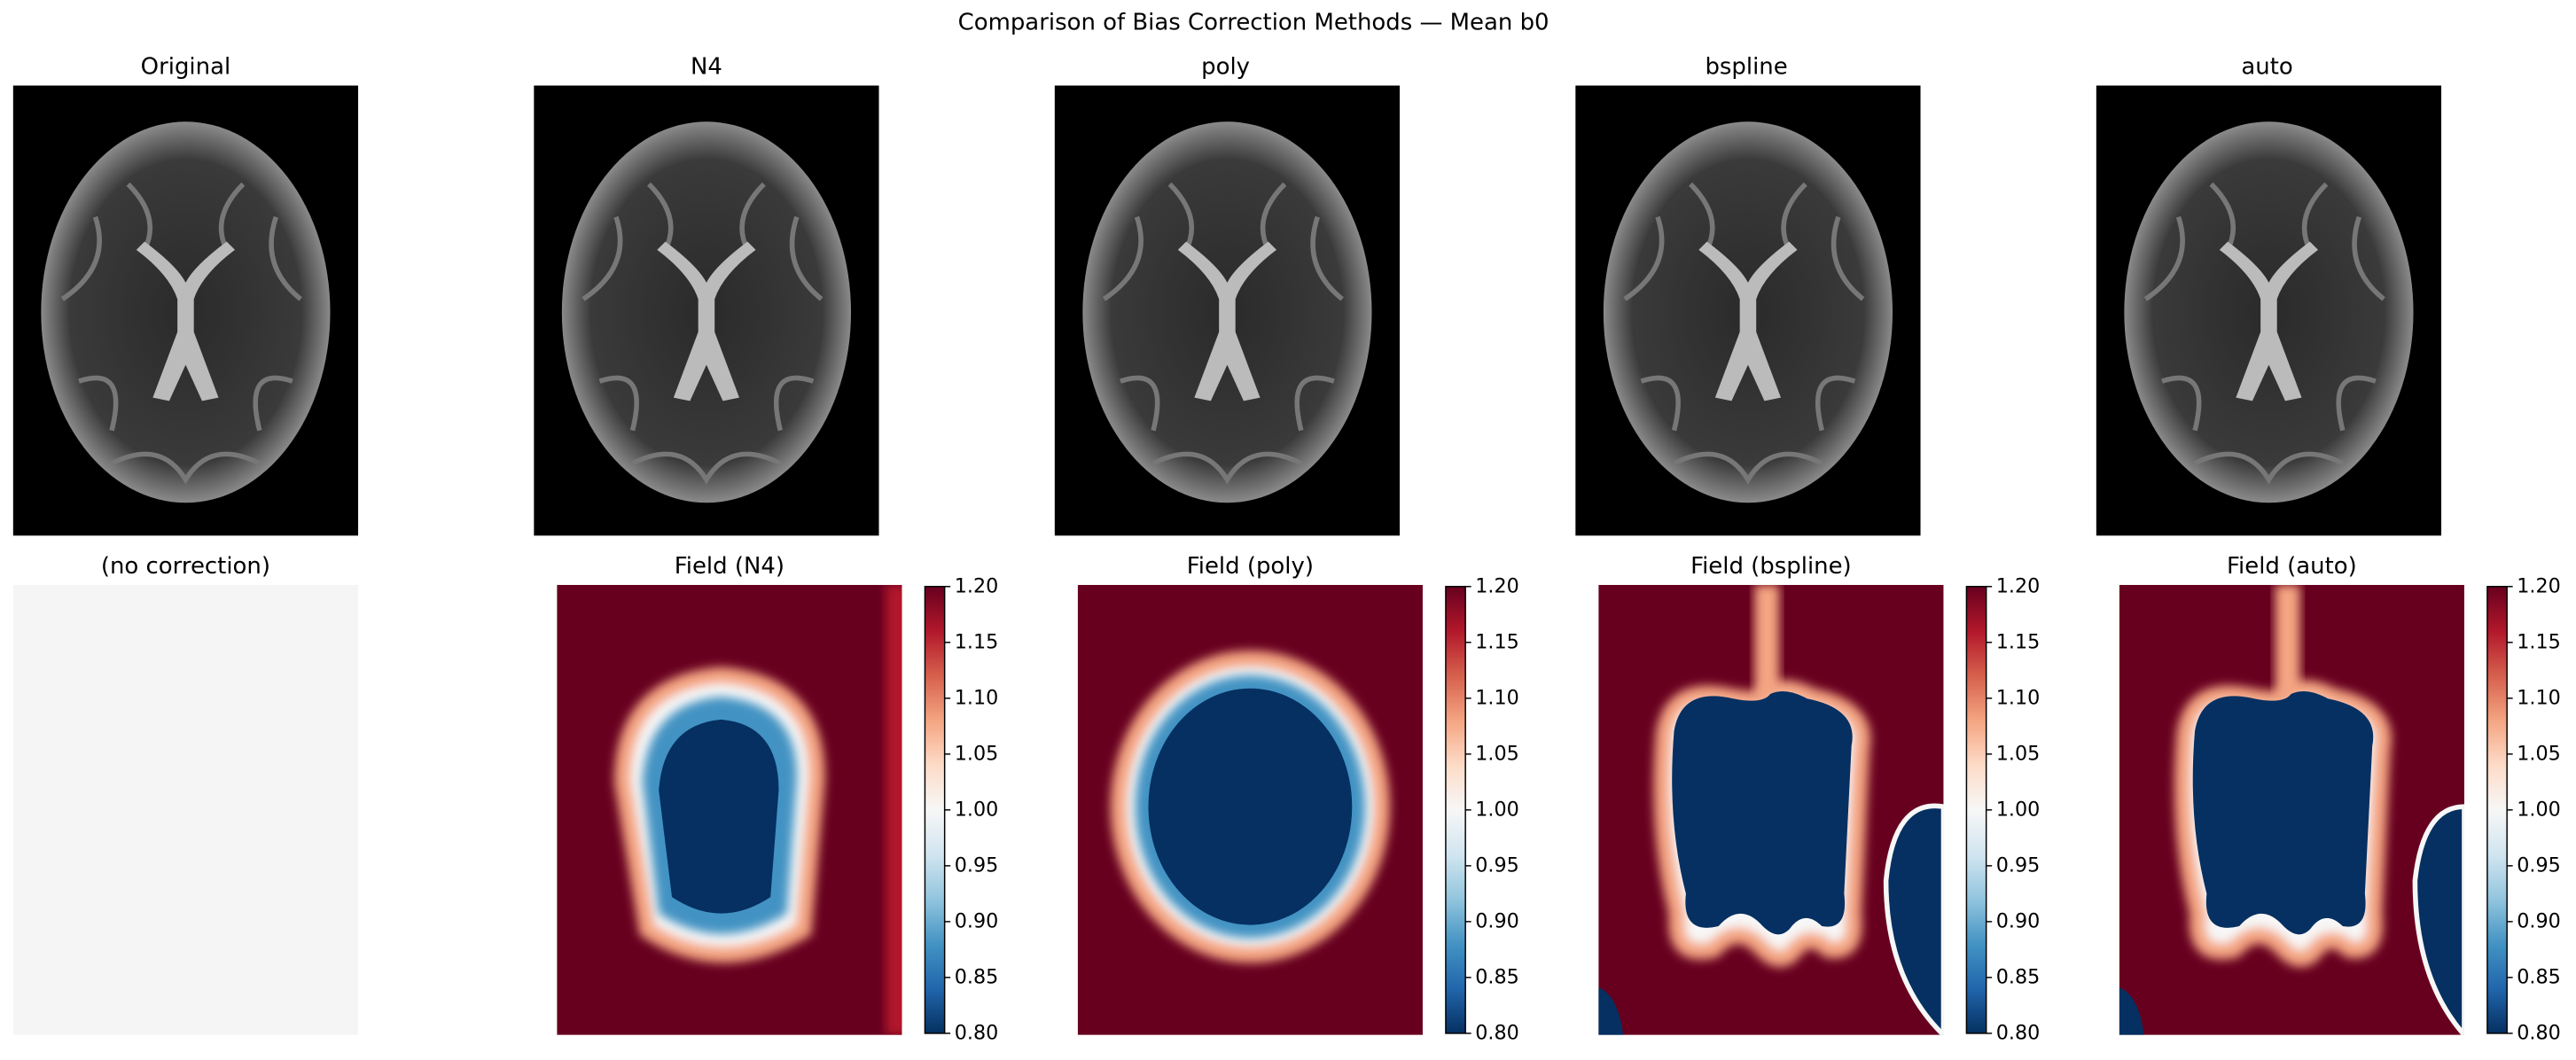 The height and width of the screenshot is (1060, 2576). Describe the element at coordinates (1225, 67) in the screenshot. I see `panel-title: poly` at that location.